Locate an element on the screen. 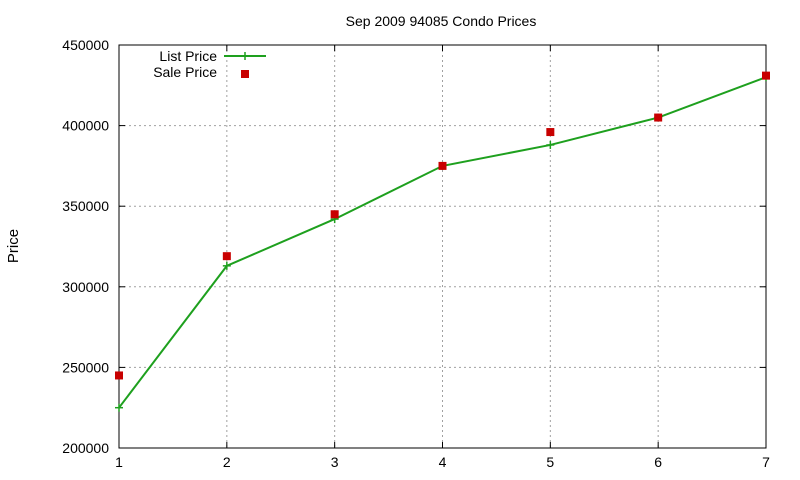 This screenshot has height=480, width=800. y-tick-label: 200000 is located at coordinates (85, 448).